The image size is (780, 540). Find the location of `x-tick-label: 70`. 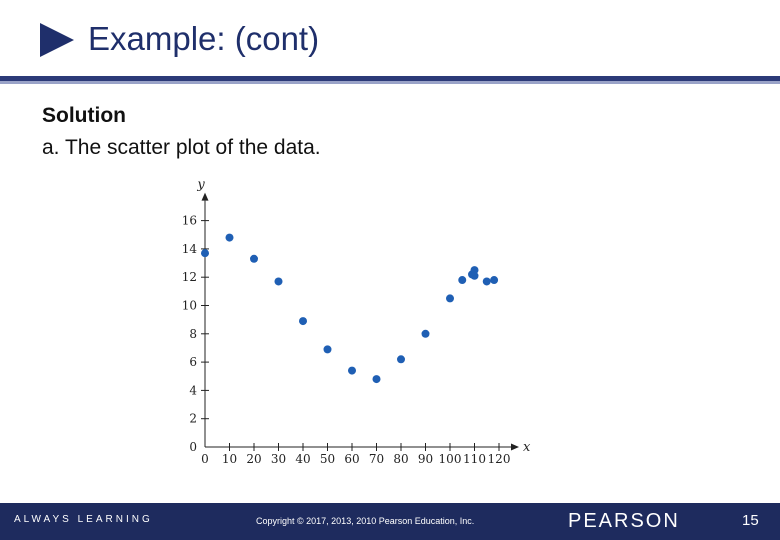

x-tick-label: 70 is located at coordinates (376, 459).